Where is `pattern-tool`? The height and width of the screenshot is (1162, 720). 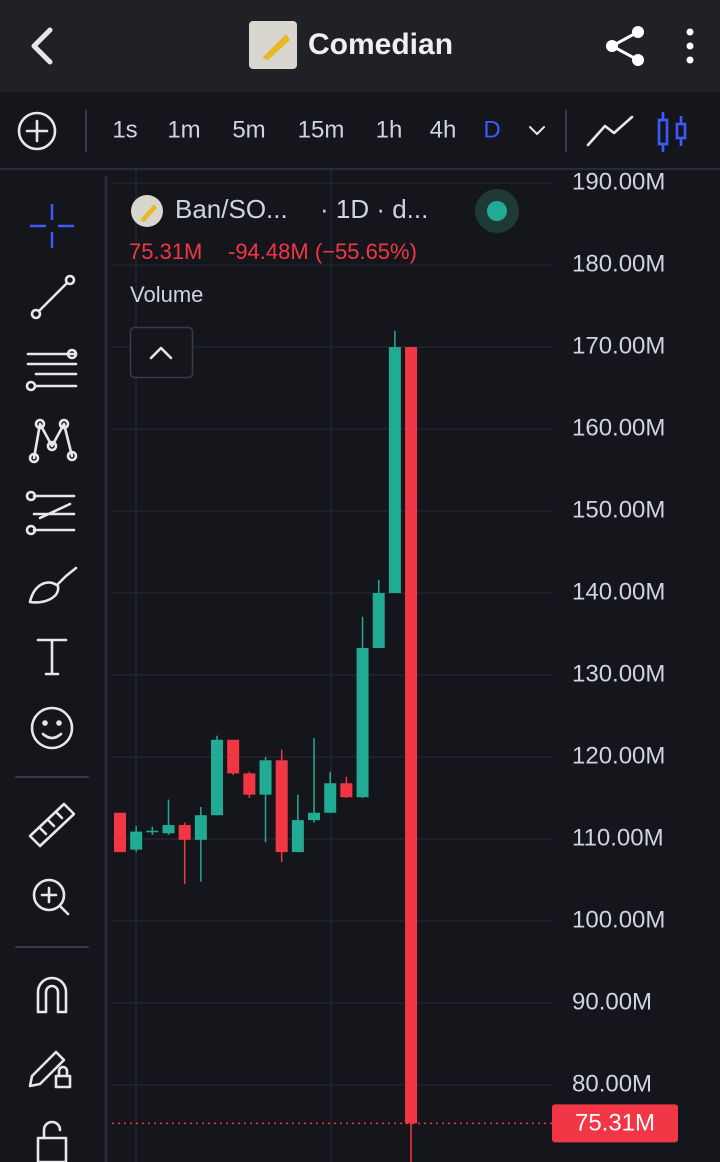
pattern-tool is located at coordinates (53, 441).